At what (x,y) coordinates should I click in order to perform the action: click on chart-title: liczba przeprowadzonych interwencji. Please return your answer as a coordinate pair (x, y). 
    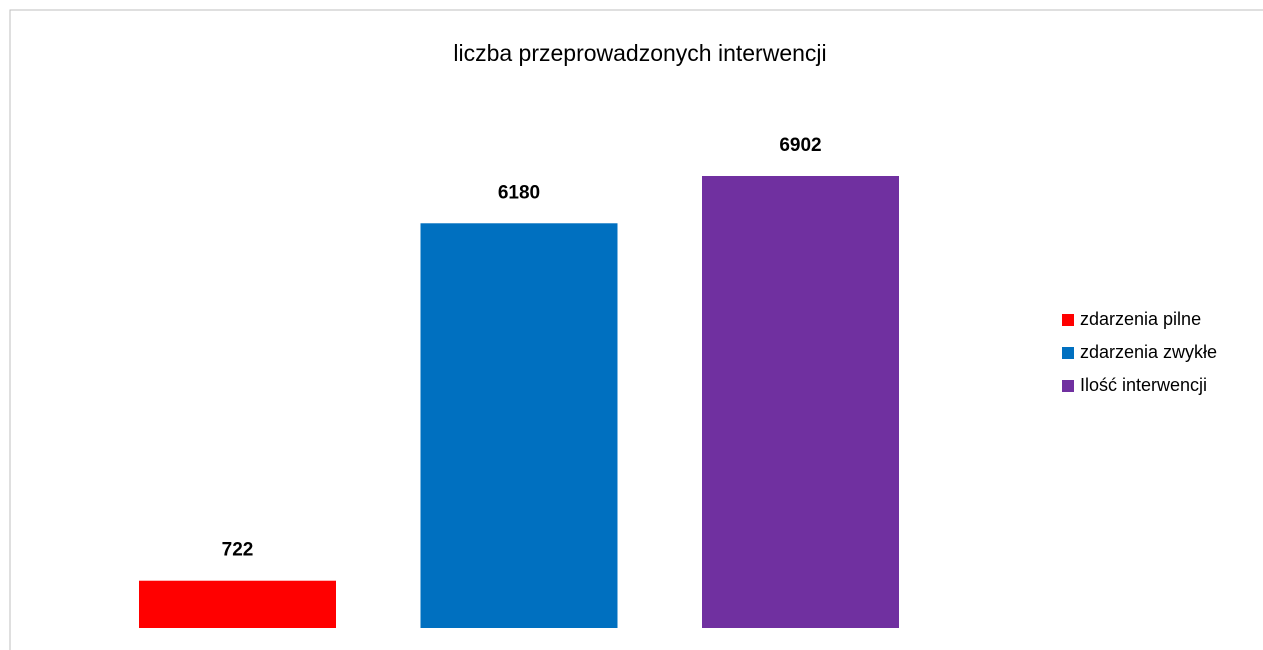
    Looking at the image, I should click on (639, 53).